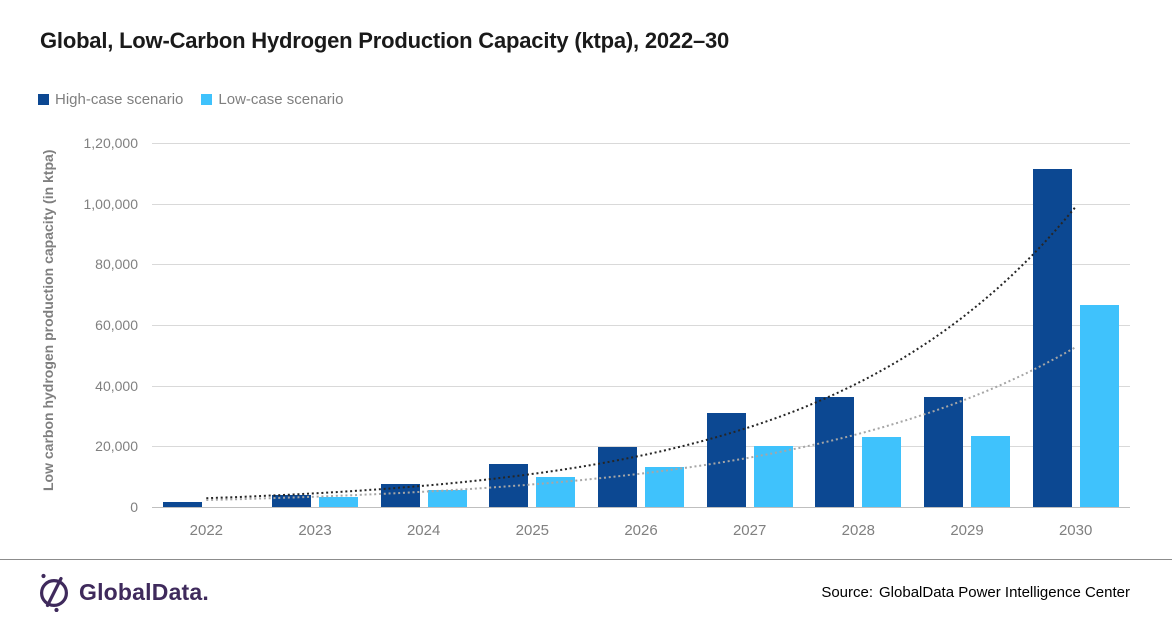  Describe the element at coordinates (556, 492) in the screenshot. I see `bar-low-2025` at that location.